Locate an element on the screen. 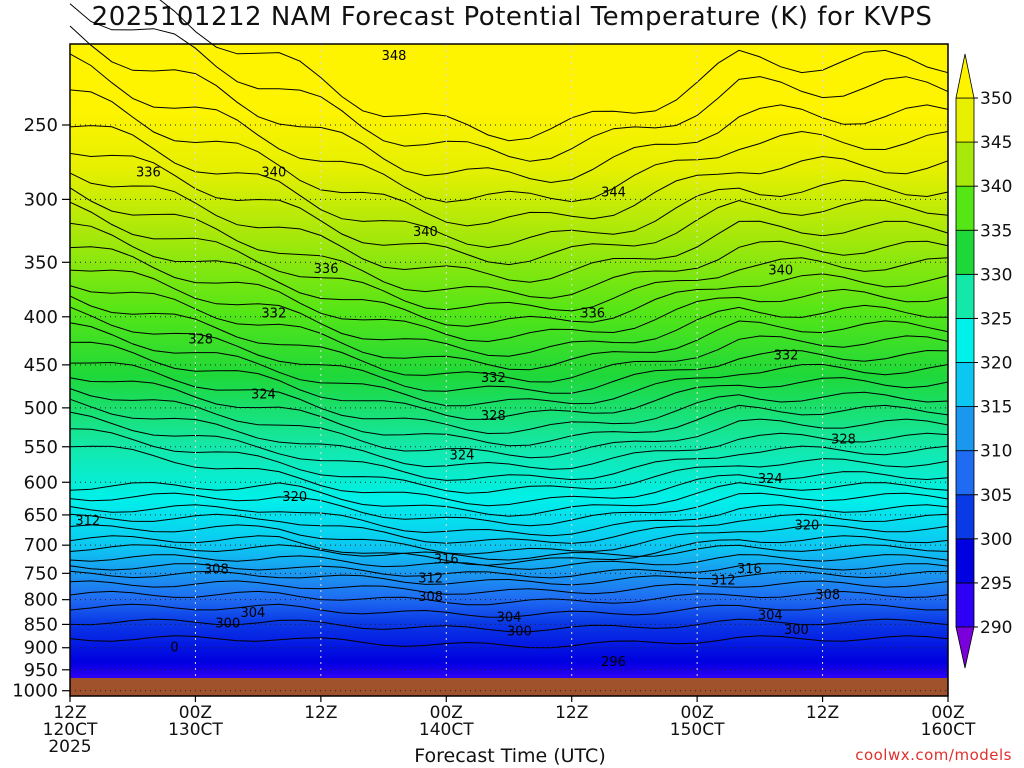 This screenshot has width=1024, height=768. colorbar-label: 315 is located at coordinates (996, 408).